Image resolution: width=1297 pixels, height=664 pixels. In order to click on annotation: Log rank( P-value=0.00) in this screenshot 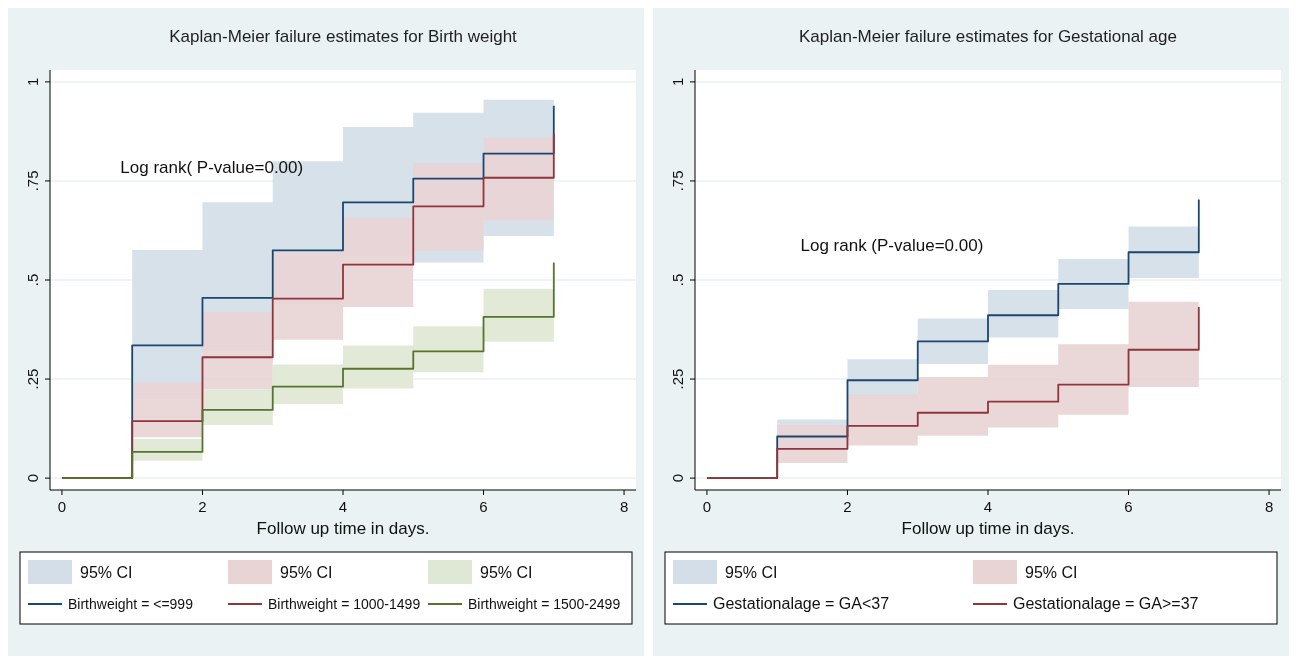, I will do `click(212, 167)`.